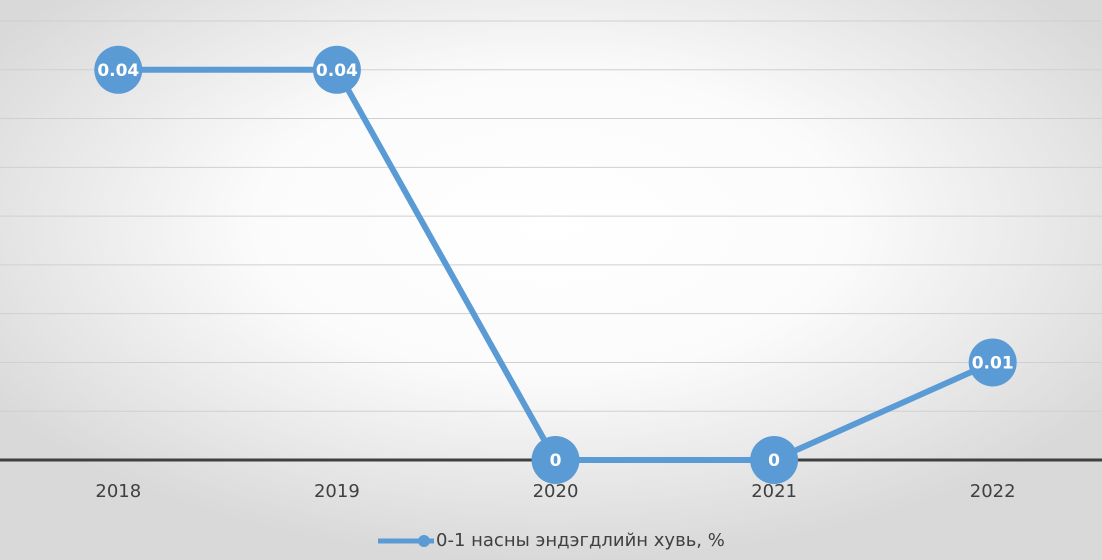 Image resolution: width=1102 pixels, height=560 pixels. Describe the element at coordinates (774, 491) in the screenshot. I see `x-tick-label: 2021` at that location.